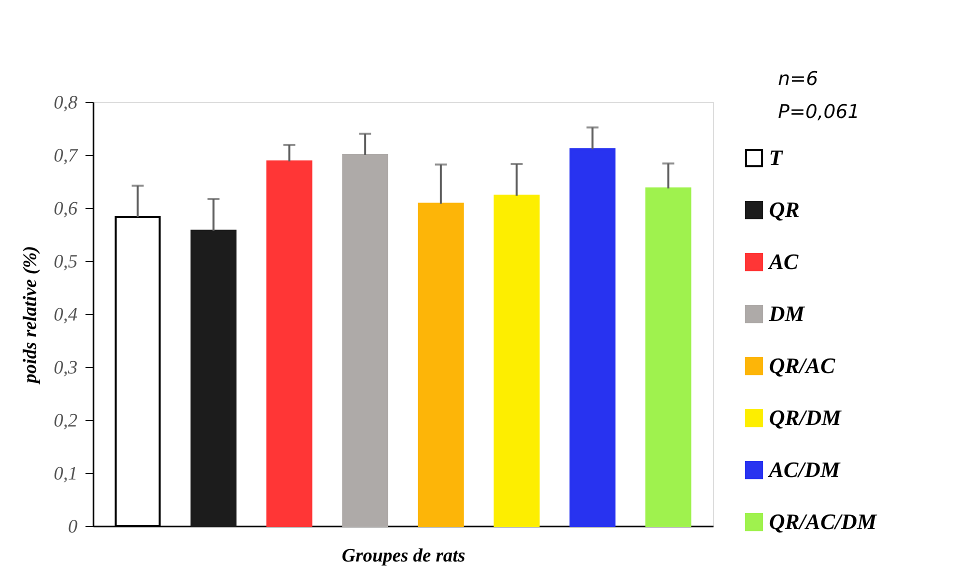 The height and width of the screenshot is (581, 957). Describe the element at coordinates (819, 112) in the screenshot. I see `text: P=0,061` at that location.